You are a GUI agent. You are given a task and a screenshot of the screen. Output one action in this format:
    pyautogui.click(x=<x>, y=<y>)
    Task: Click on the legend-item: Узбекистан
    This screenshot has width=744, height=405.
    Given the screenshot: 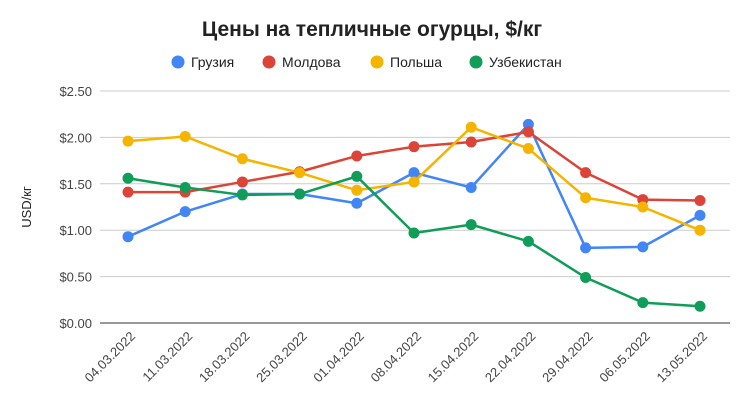 What is the action you would take?
    pyautogui.click(x=515, y=62)
    